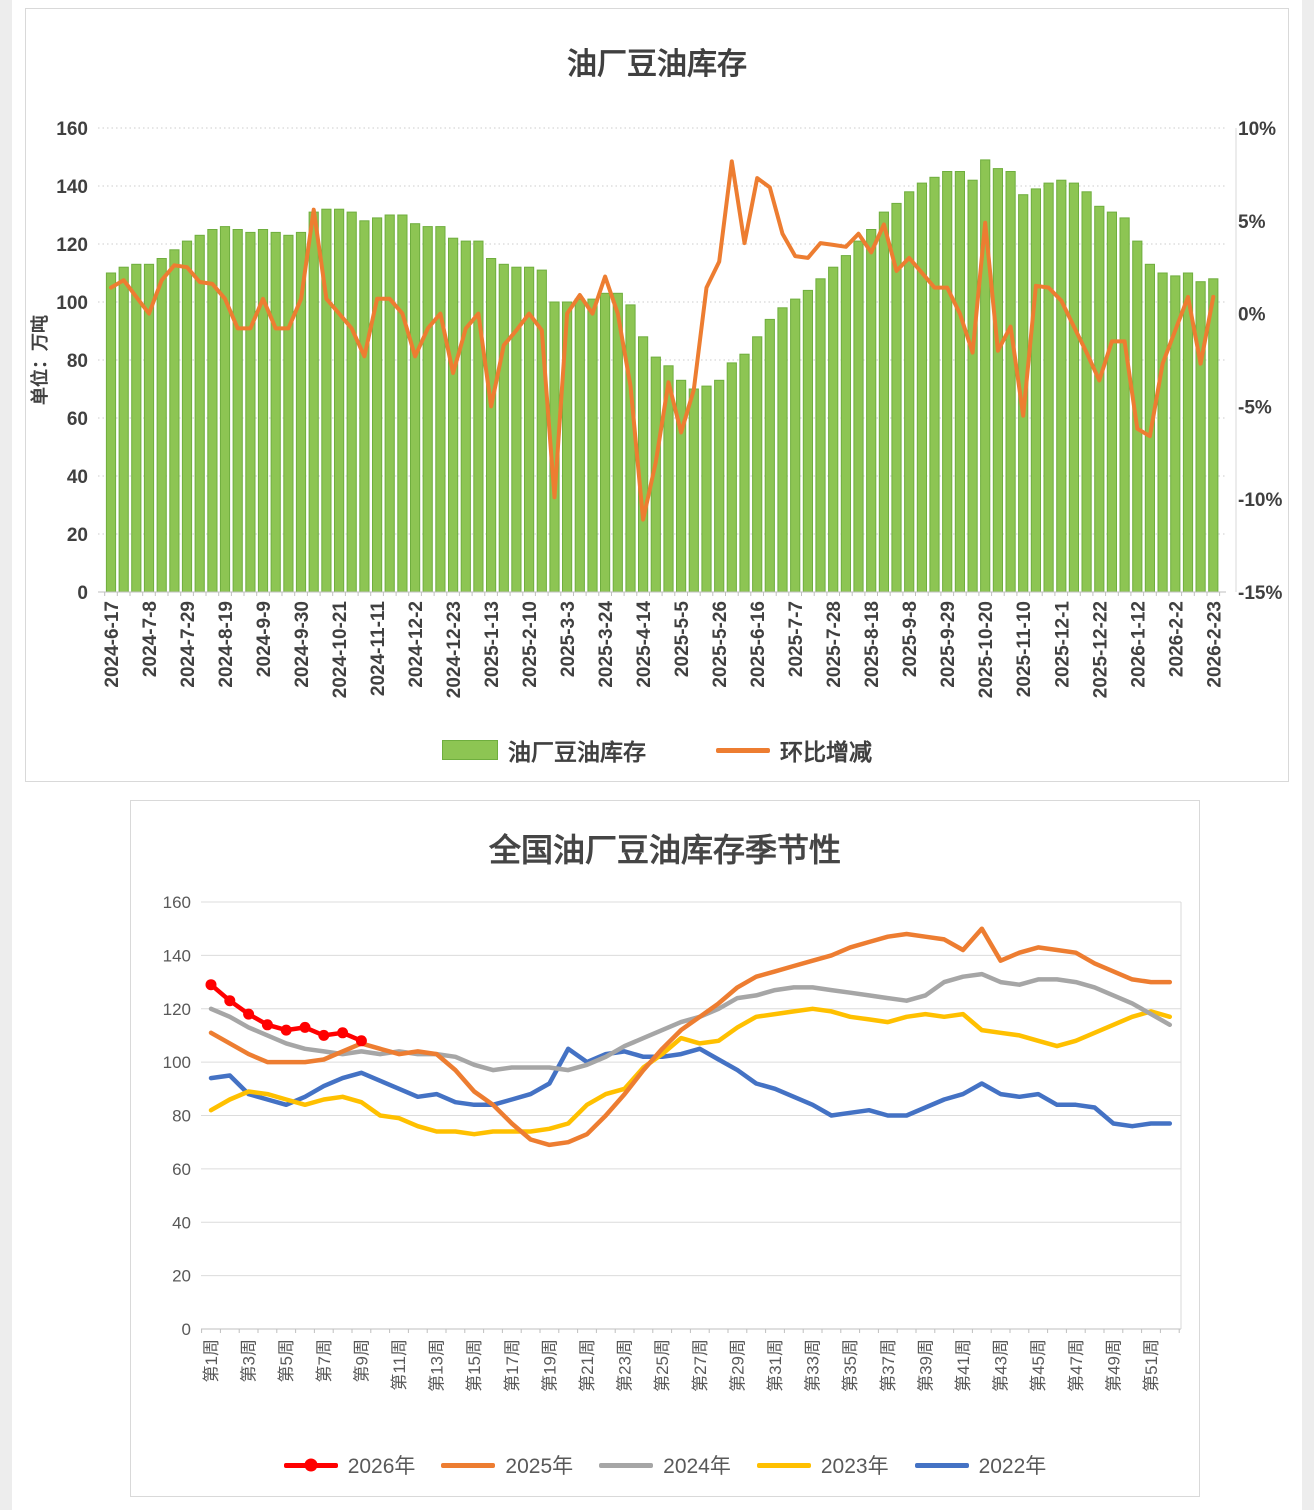  Describe the element at coordinates (625, 1365) in the screenshot. I see `x-axis-week-label: 第23周` at that location.